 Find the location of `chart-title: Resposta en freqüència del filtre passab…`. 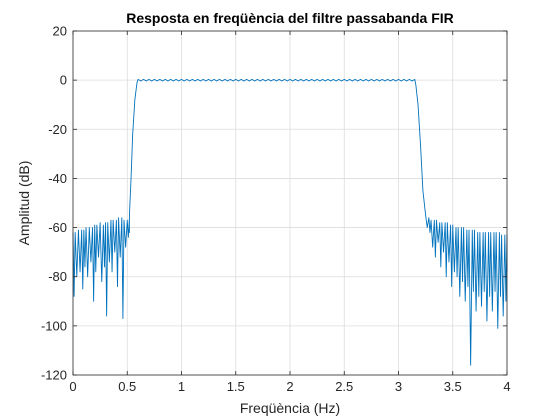

chart-title: Resposta en freqüència del filtre passab… is located at coordinates (290, 18).